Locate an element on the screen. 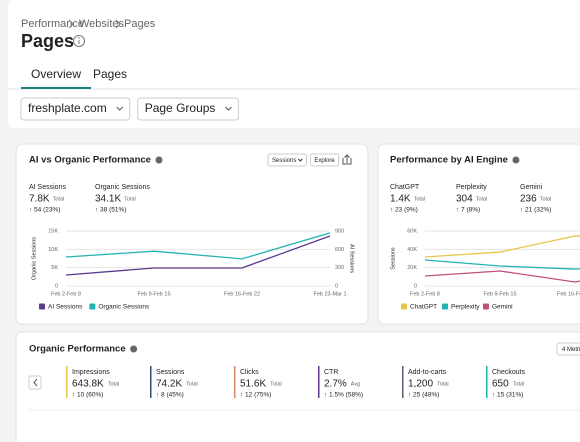  x-tick-label: Feb 9-Feb 15 is located at coordinates (499, 294).